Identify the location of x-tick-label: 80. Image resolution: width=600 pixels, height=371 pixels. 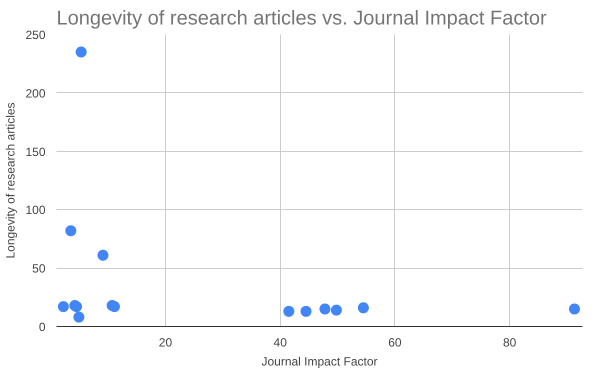
(509, 343).